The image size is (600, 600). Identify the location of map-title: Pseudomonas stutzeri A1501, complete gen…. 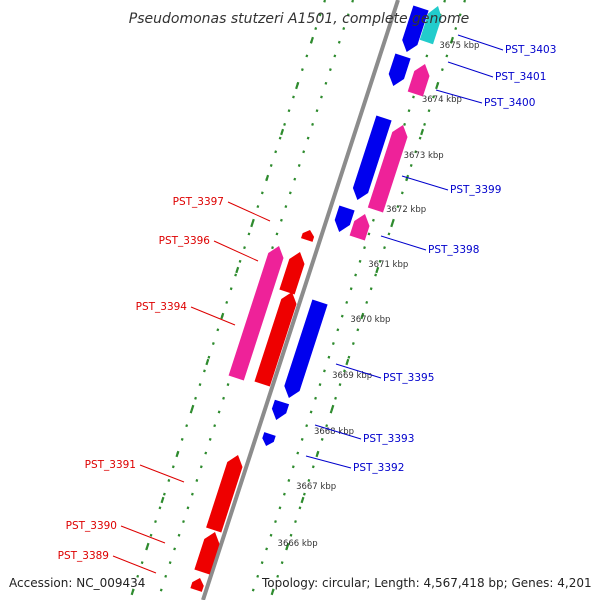
(299, 19).